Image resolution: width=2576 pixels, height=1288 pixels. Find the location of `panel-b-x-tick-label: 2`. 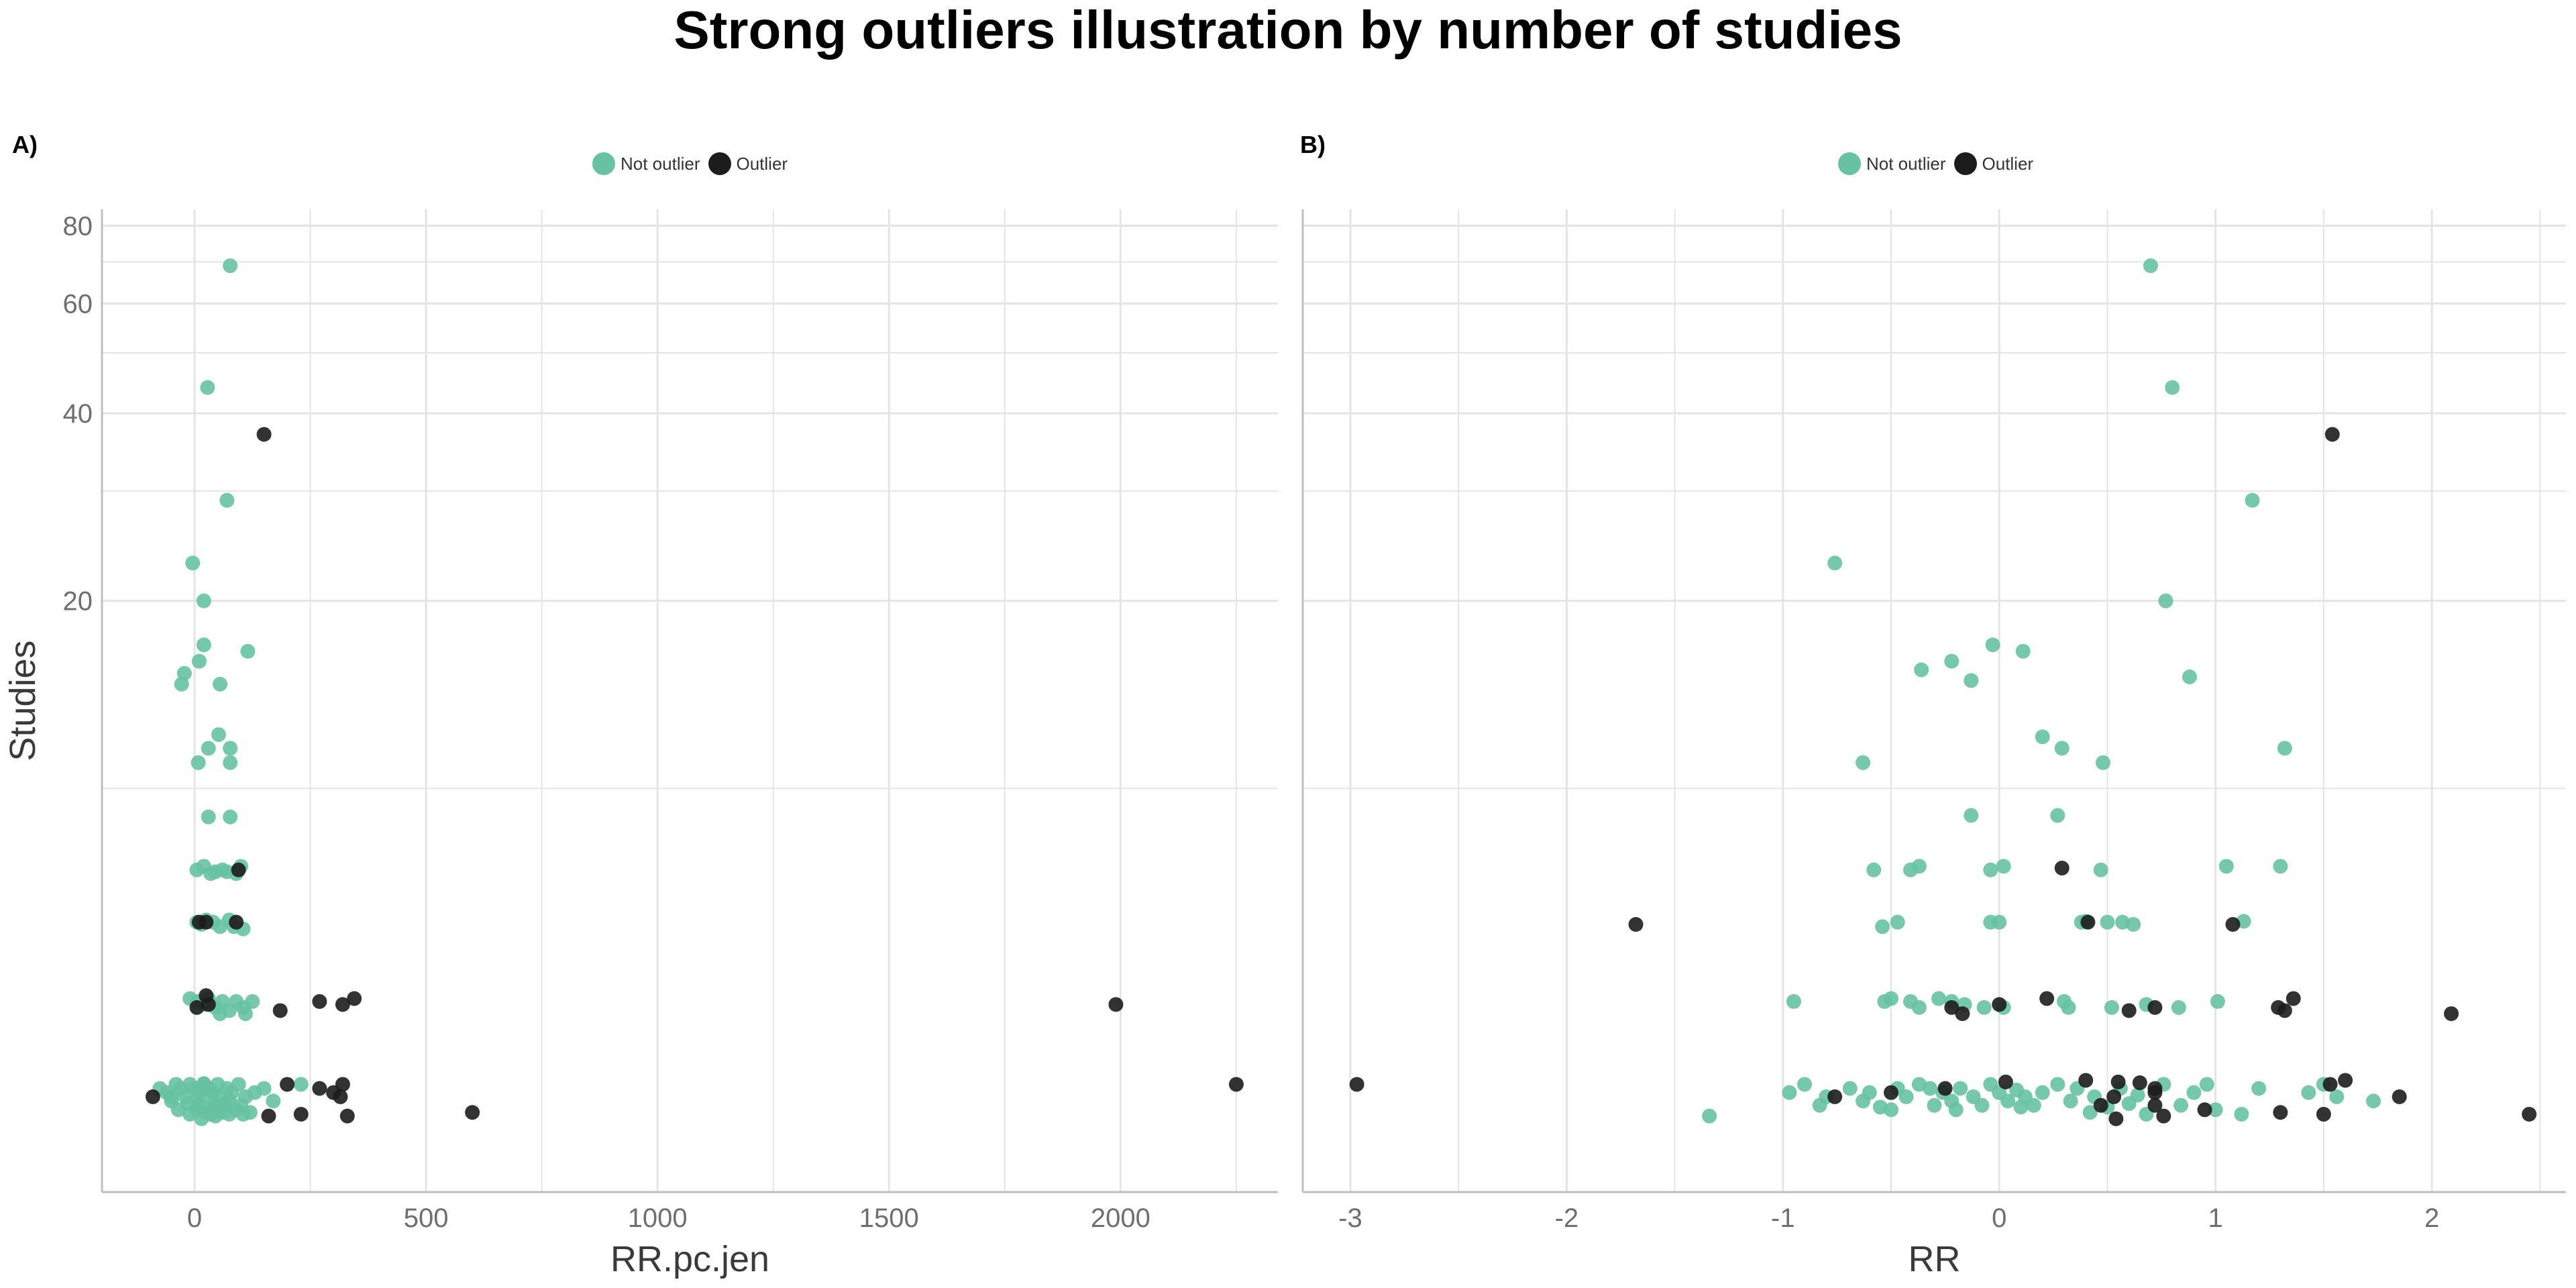

panel-b-x-tick-label: 2 is located at coordinates (2431, 1218).